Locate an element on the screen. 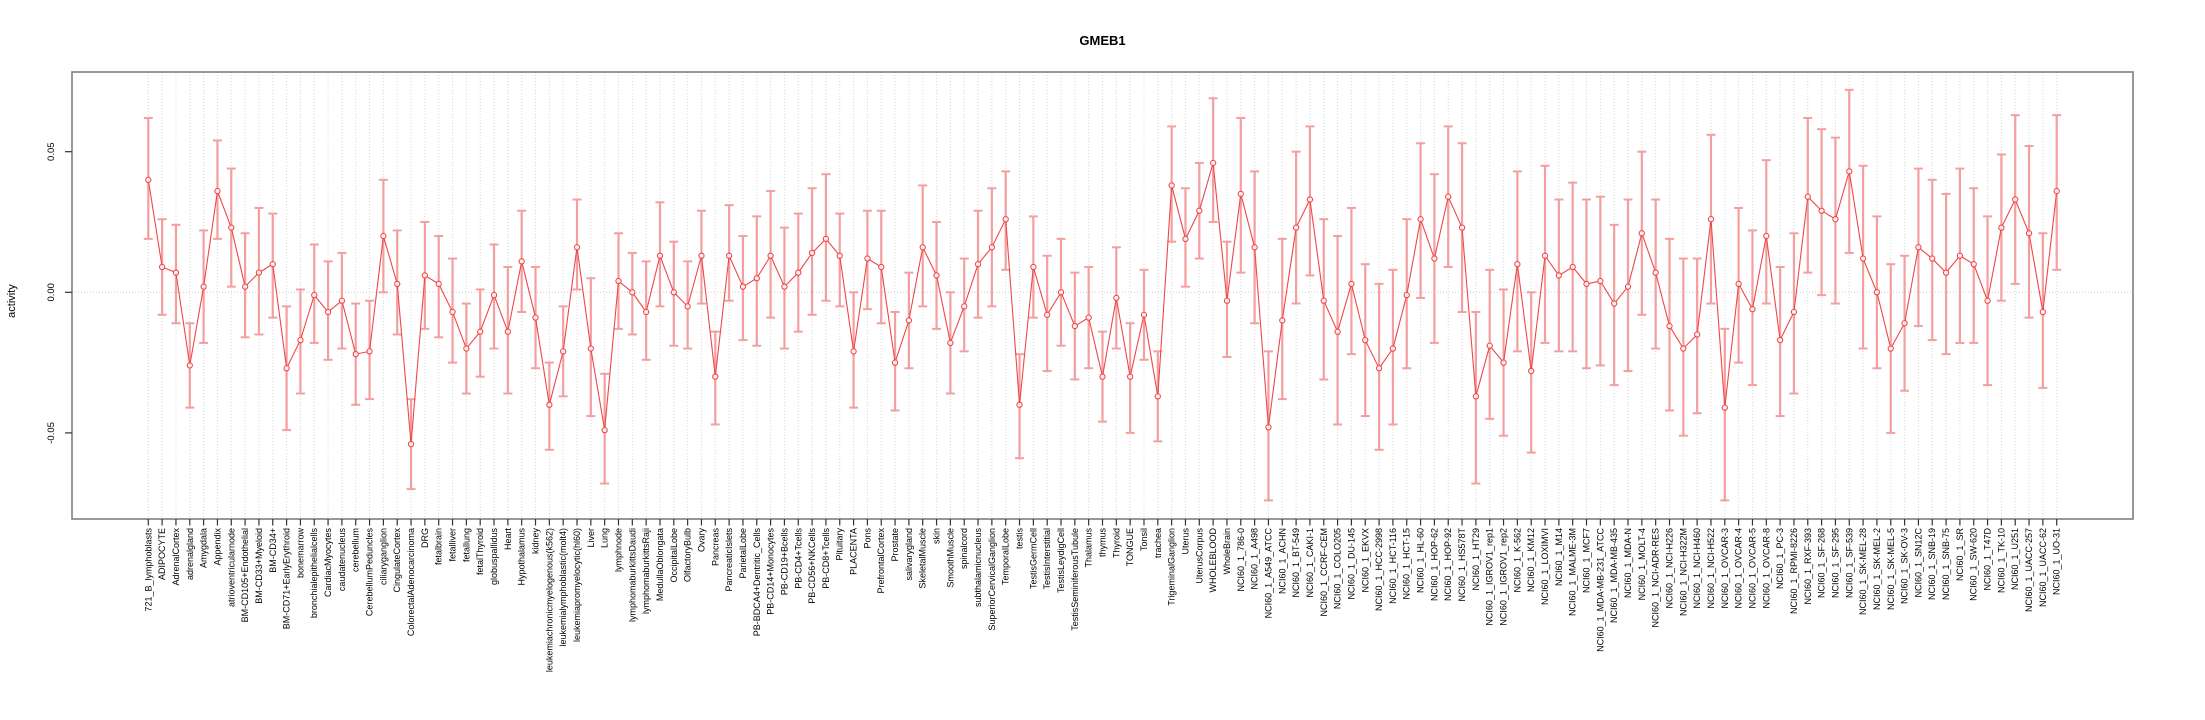 This screenshot has width=2205, height=720. error-bar is located at coordinates (840, 260).